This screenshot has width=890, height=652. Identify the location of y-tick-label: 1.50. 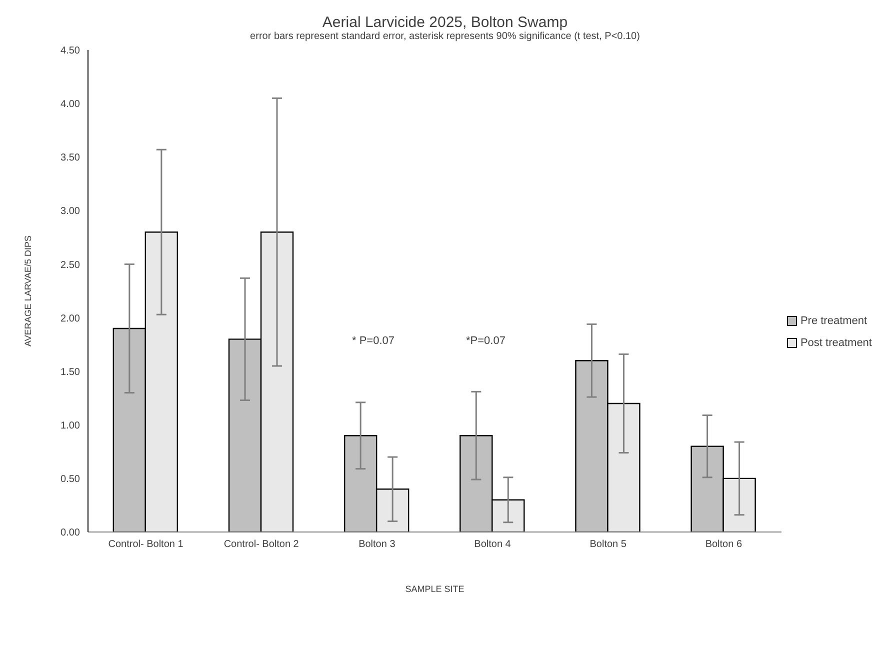
(70, 372).